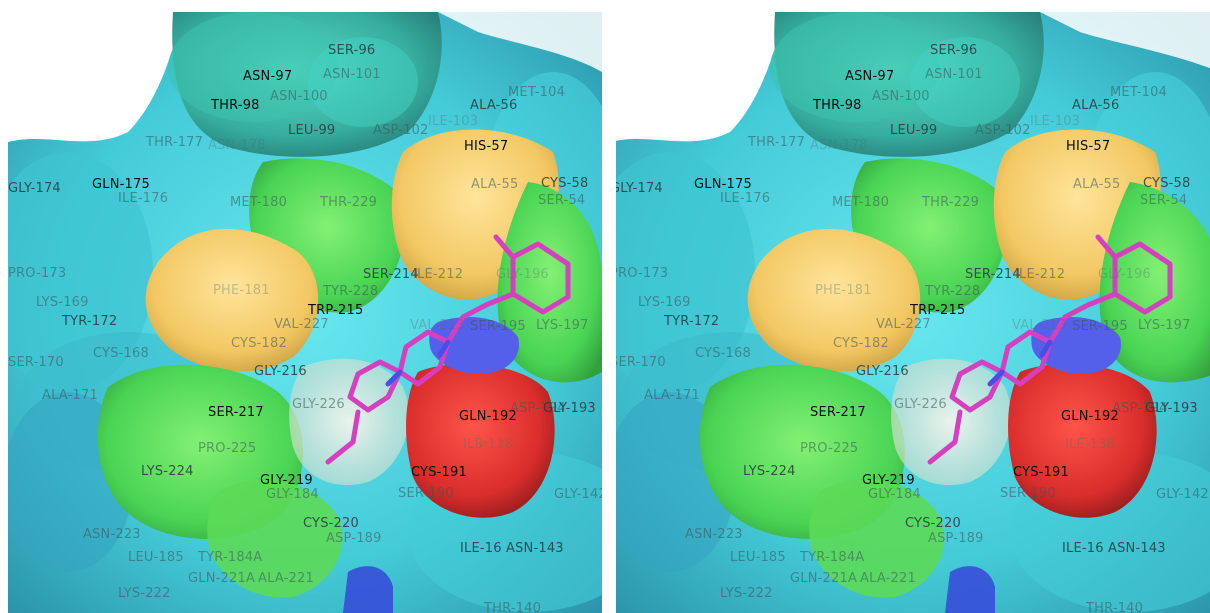  I want to click on residue-label: MET-104, so click(537, 92).